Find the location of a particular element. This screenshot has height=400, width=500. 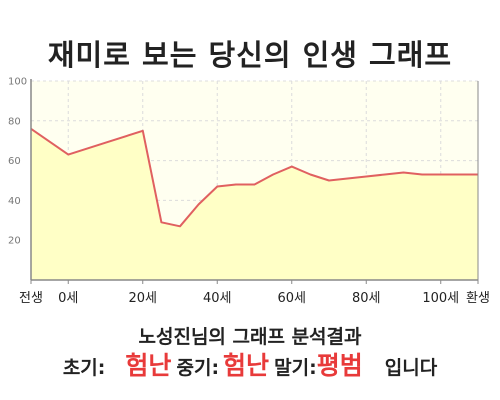

x-tick-label: 20세 is located at coordinates (142, 298).